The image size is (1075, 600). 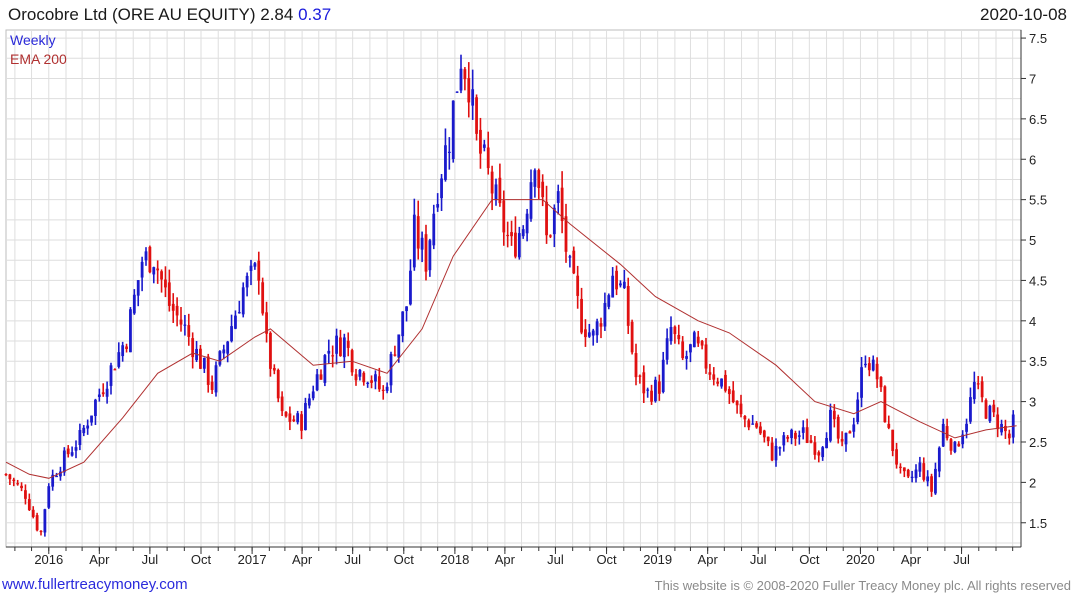 What do you see at coordinates (95, 584) in the screenshot?
I see `site-link: www.fullertreacymoney.com` at bounding box center [95, 584].